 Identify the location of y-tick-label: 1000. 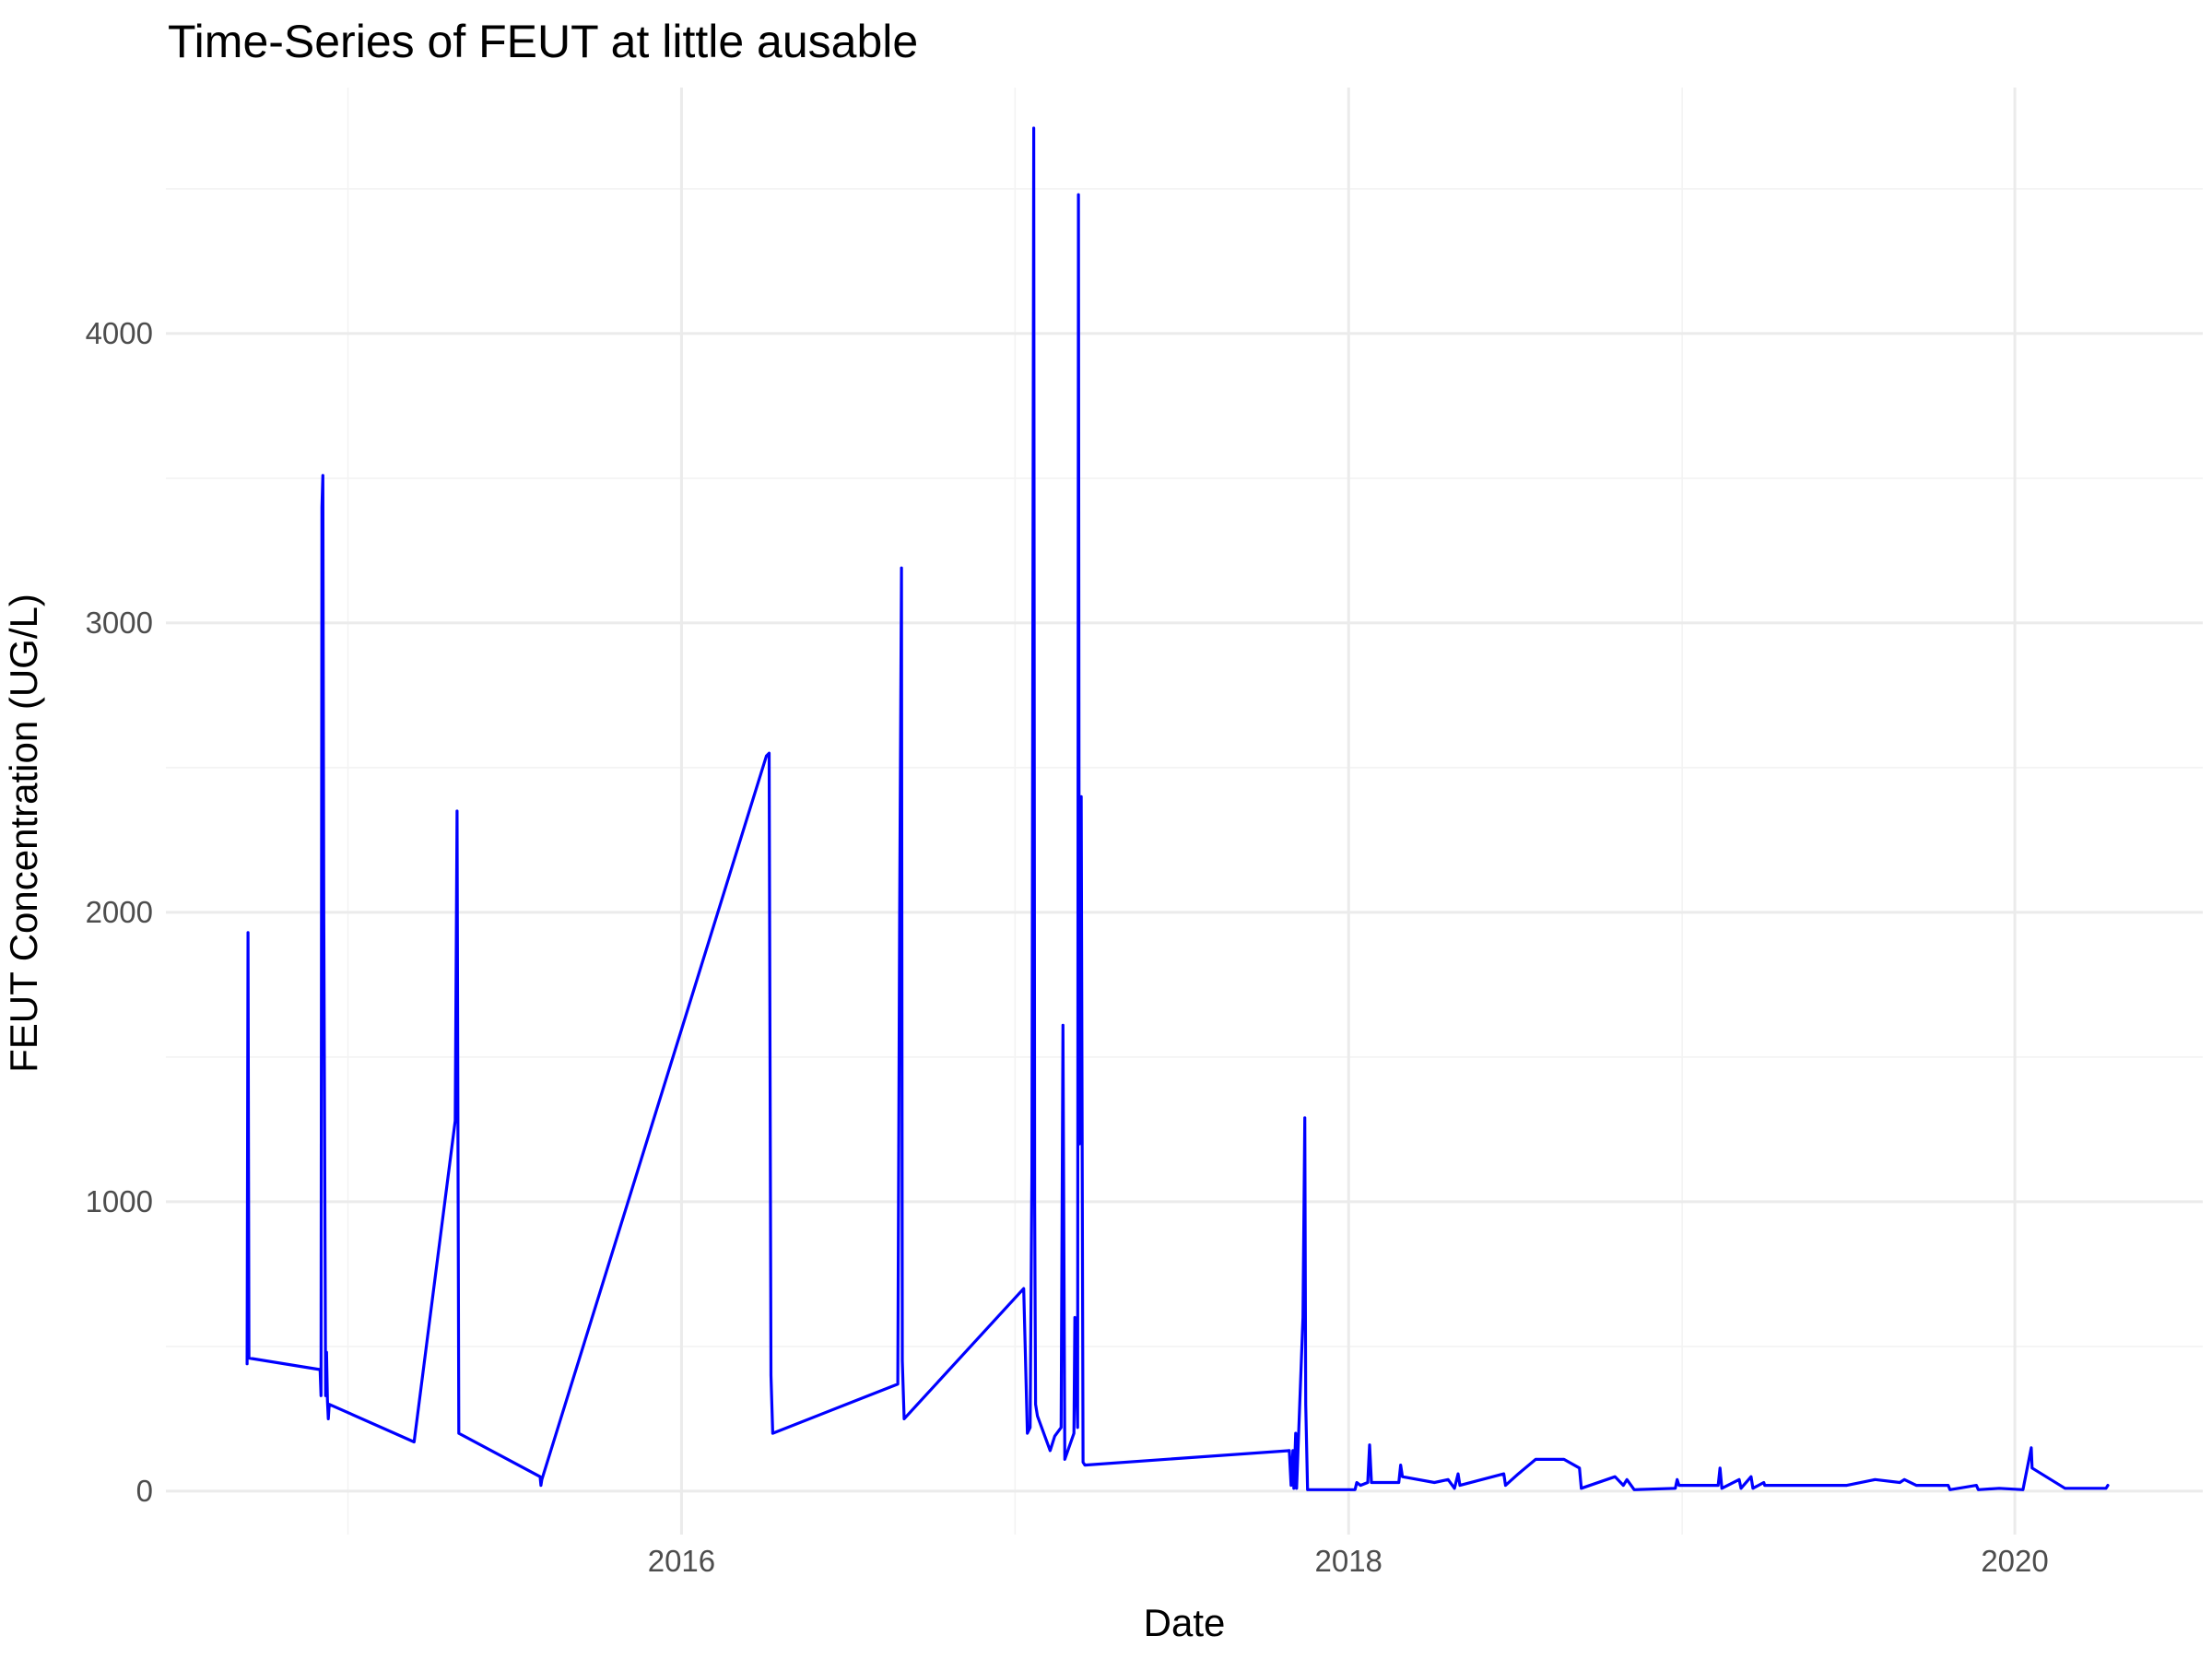
(119, 1201).